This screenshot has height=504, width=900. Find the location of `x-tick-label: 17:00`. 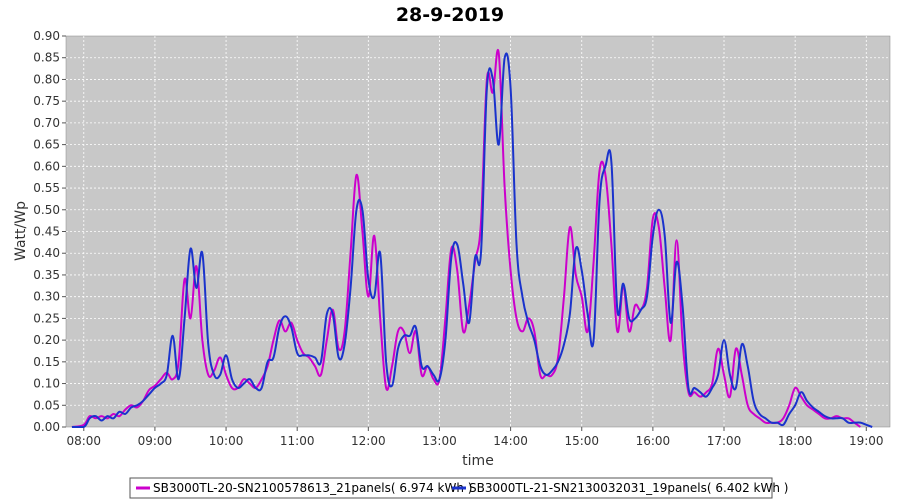

x-tick-label: 17:00 is located at coordinates (724, 441).